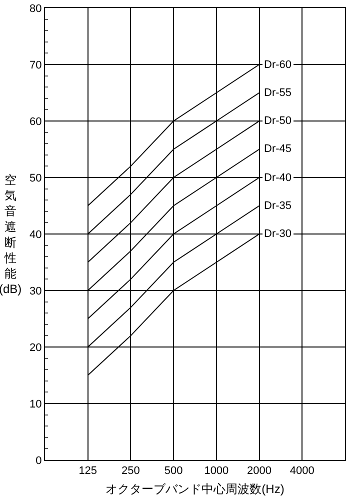 The image size is (352, 500). Describe the element at coordinates (11, 234) in the screenshot. I see `y-axis-title: 空気音遮断性能(dB)` at that location.